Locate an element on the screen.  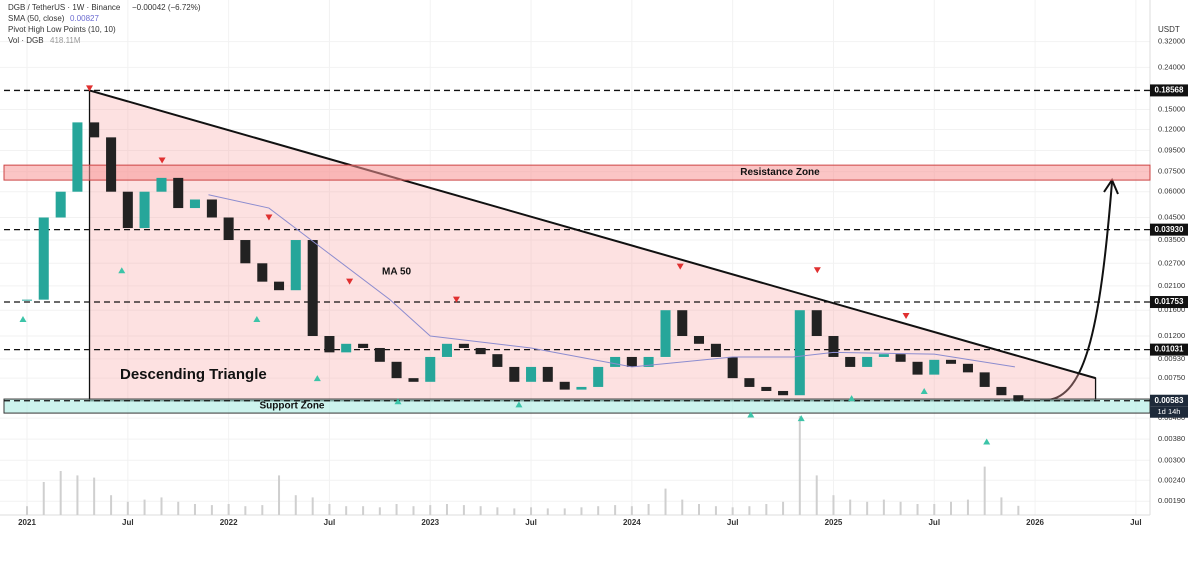
support-zone-label: Support Zone is located at coordinates (292, 406).